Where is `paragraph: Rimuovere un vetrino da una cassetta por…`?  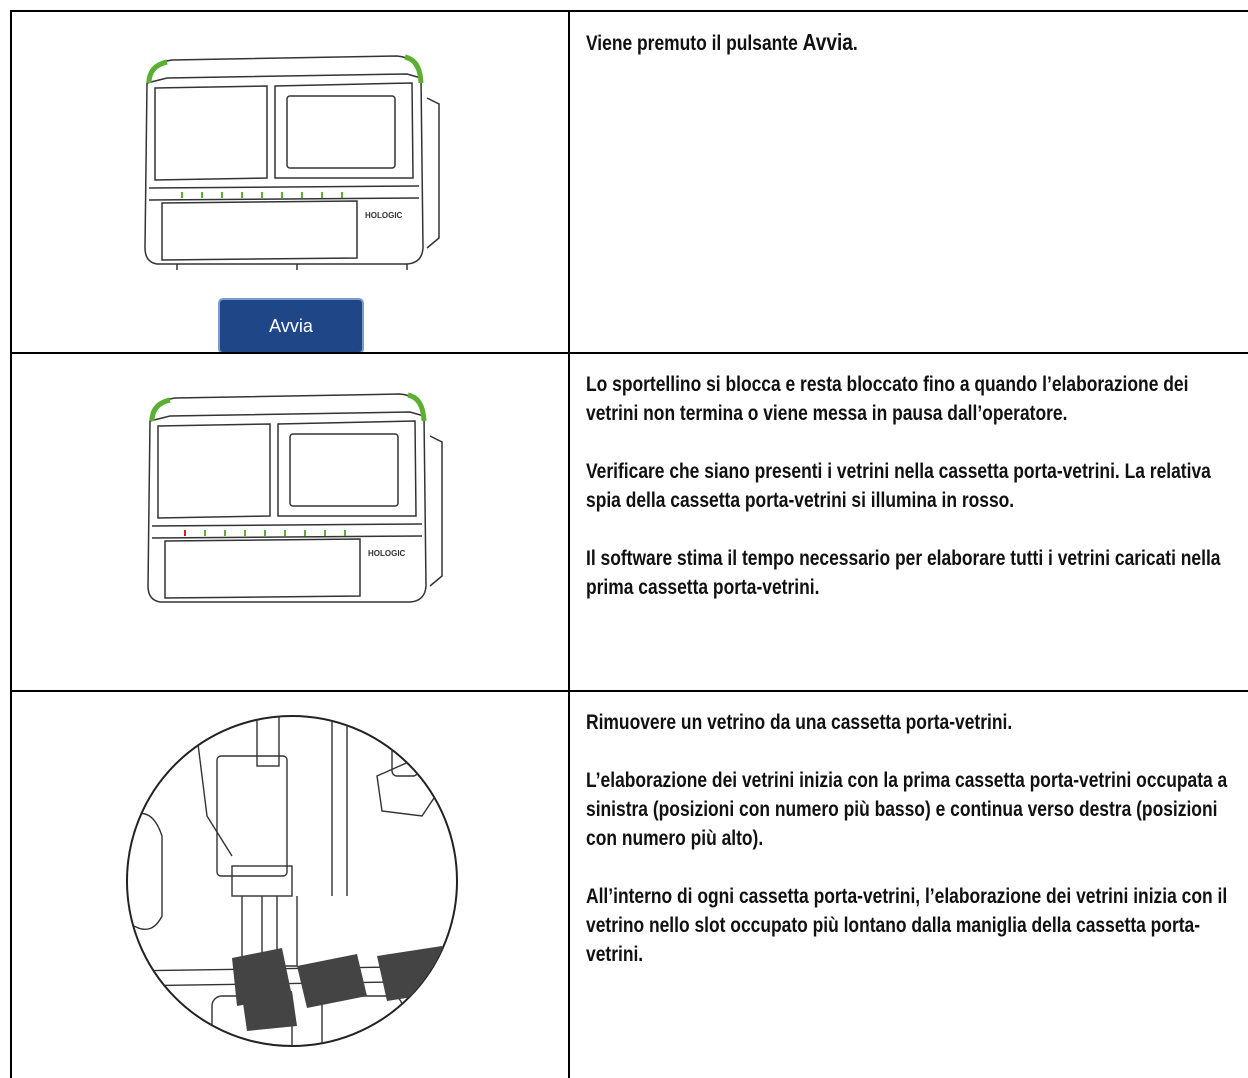 paragraph: Rimuovere un vetrino da una cassetta por… is located at coordinates (799, 722).